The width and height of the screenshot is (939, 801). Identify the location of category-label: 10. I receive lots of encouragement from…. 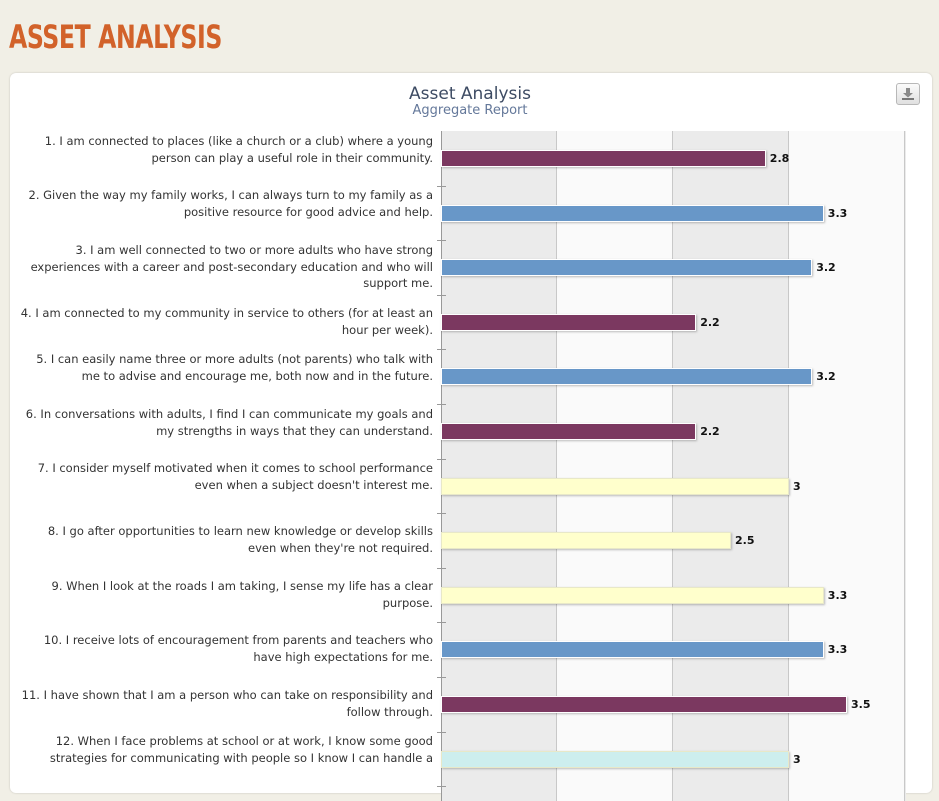
(238, 648).